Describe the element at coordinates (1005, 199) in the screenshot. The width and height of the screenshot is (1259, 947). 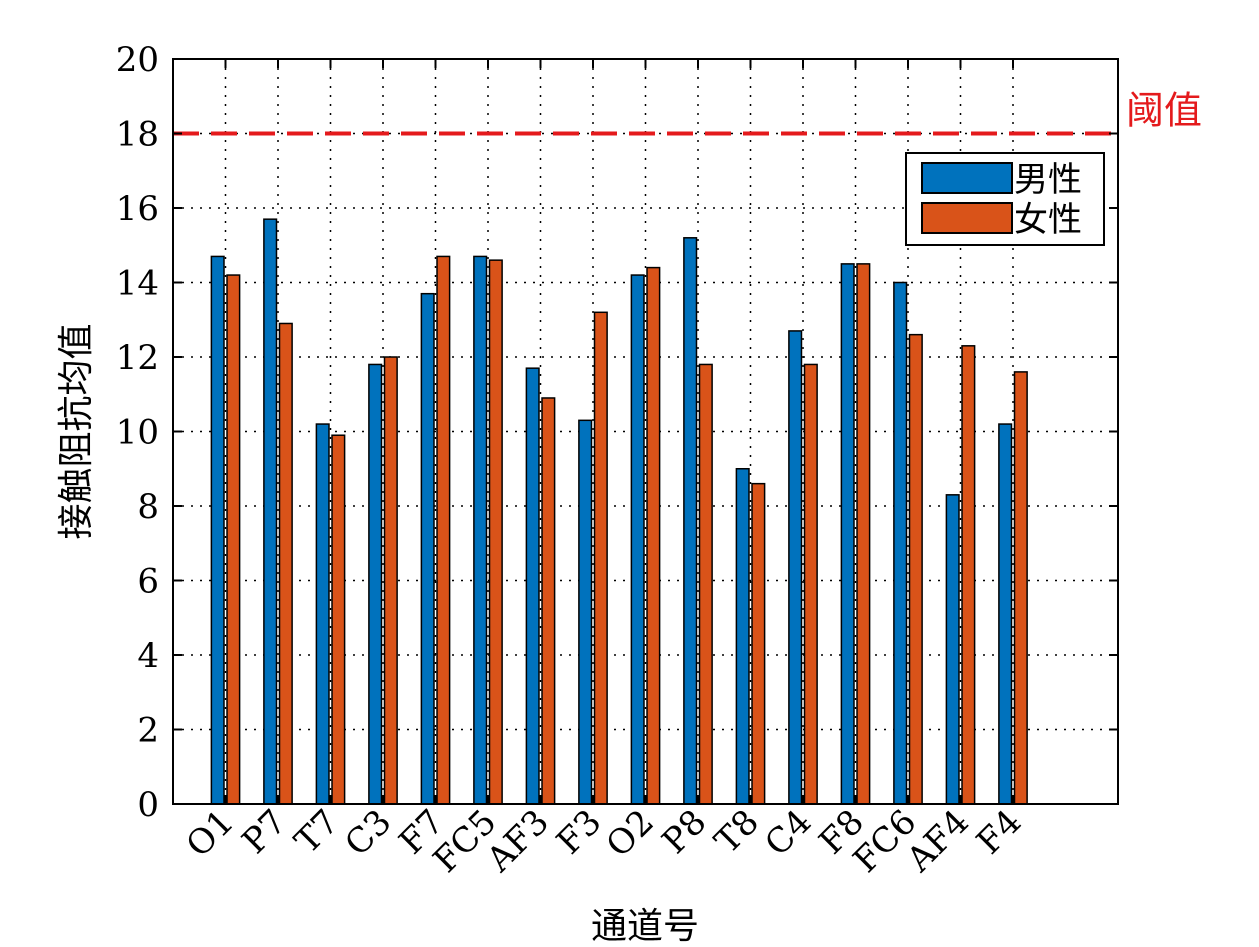
I see `legend: 男性 女性` at that location.